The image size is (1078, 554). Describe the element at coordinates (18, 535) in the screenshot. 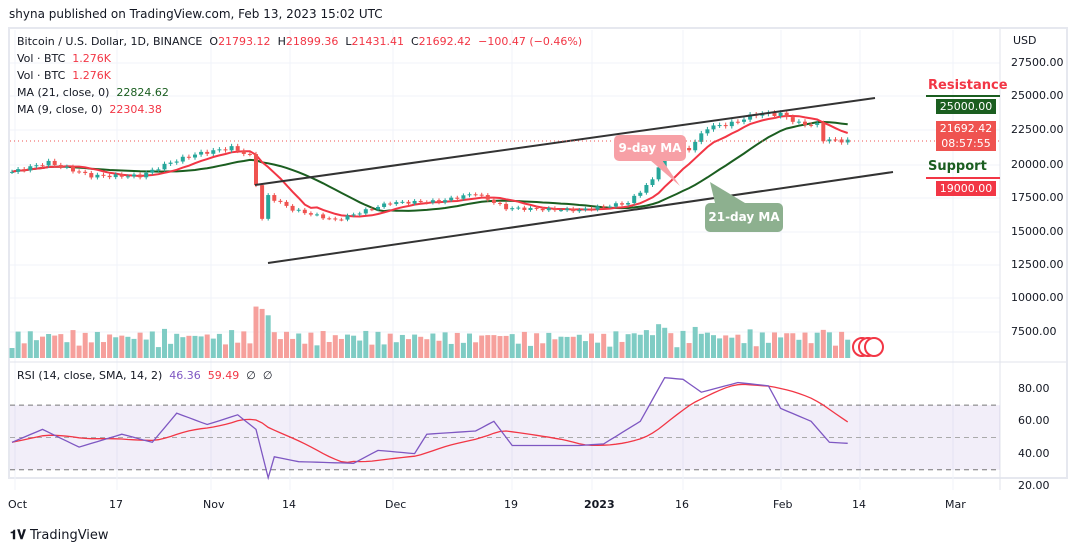

I see `tv-logo-icon: 𝟏𝐕` at that location.